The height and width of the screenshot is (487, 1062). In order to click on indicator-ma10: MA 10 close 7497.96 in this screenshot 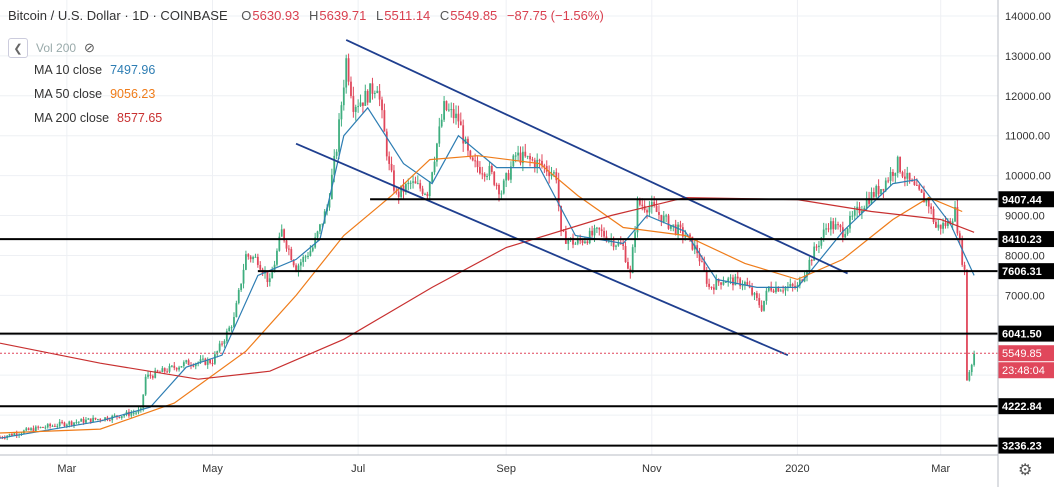, I will do `click(94, 70)`.